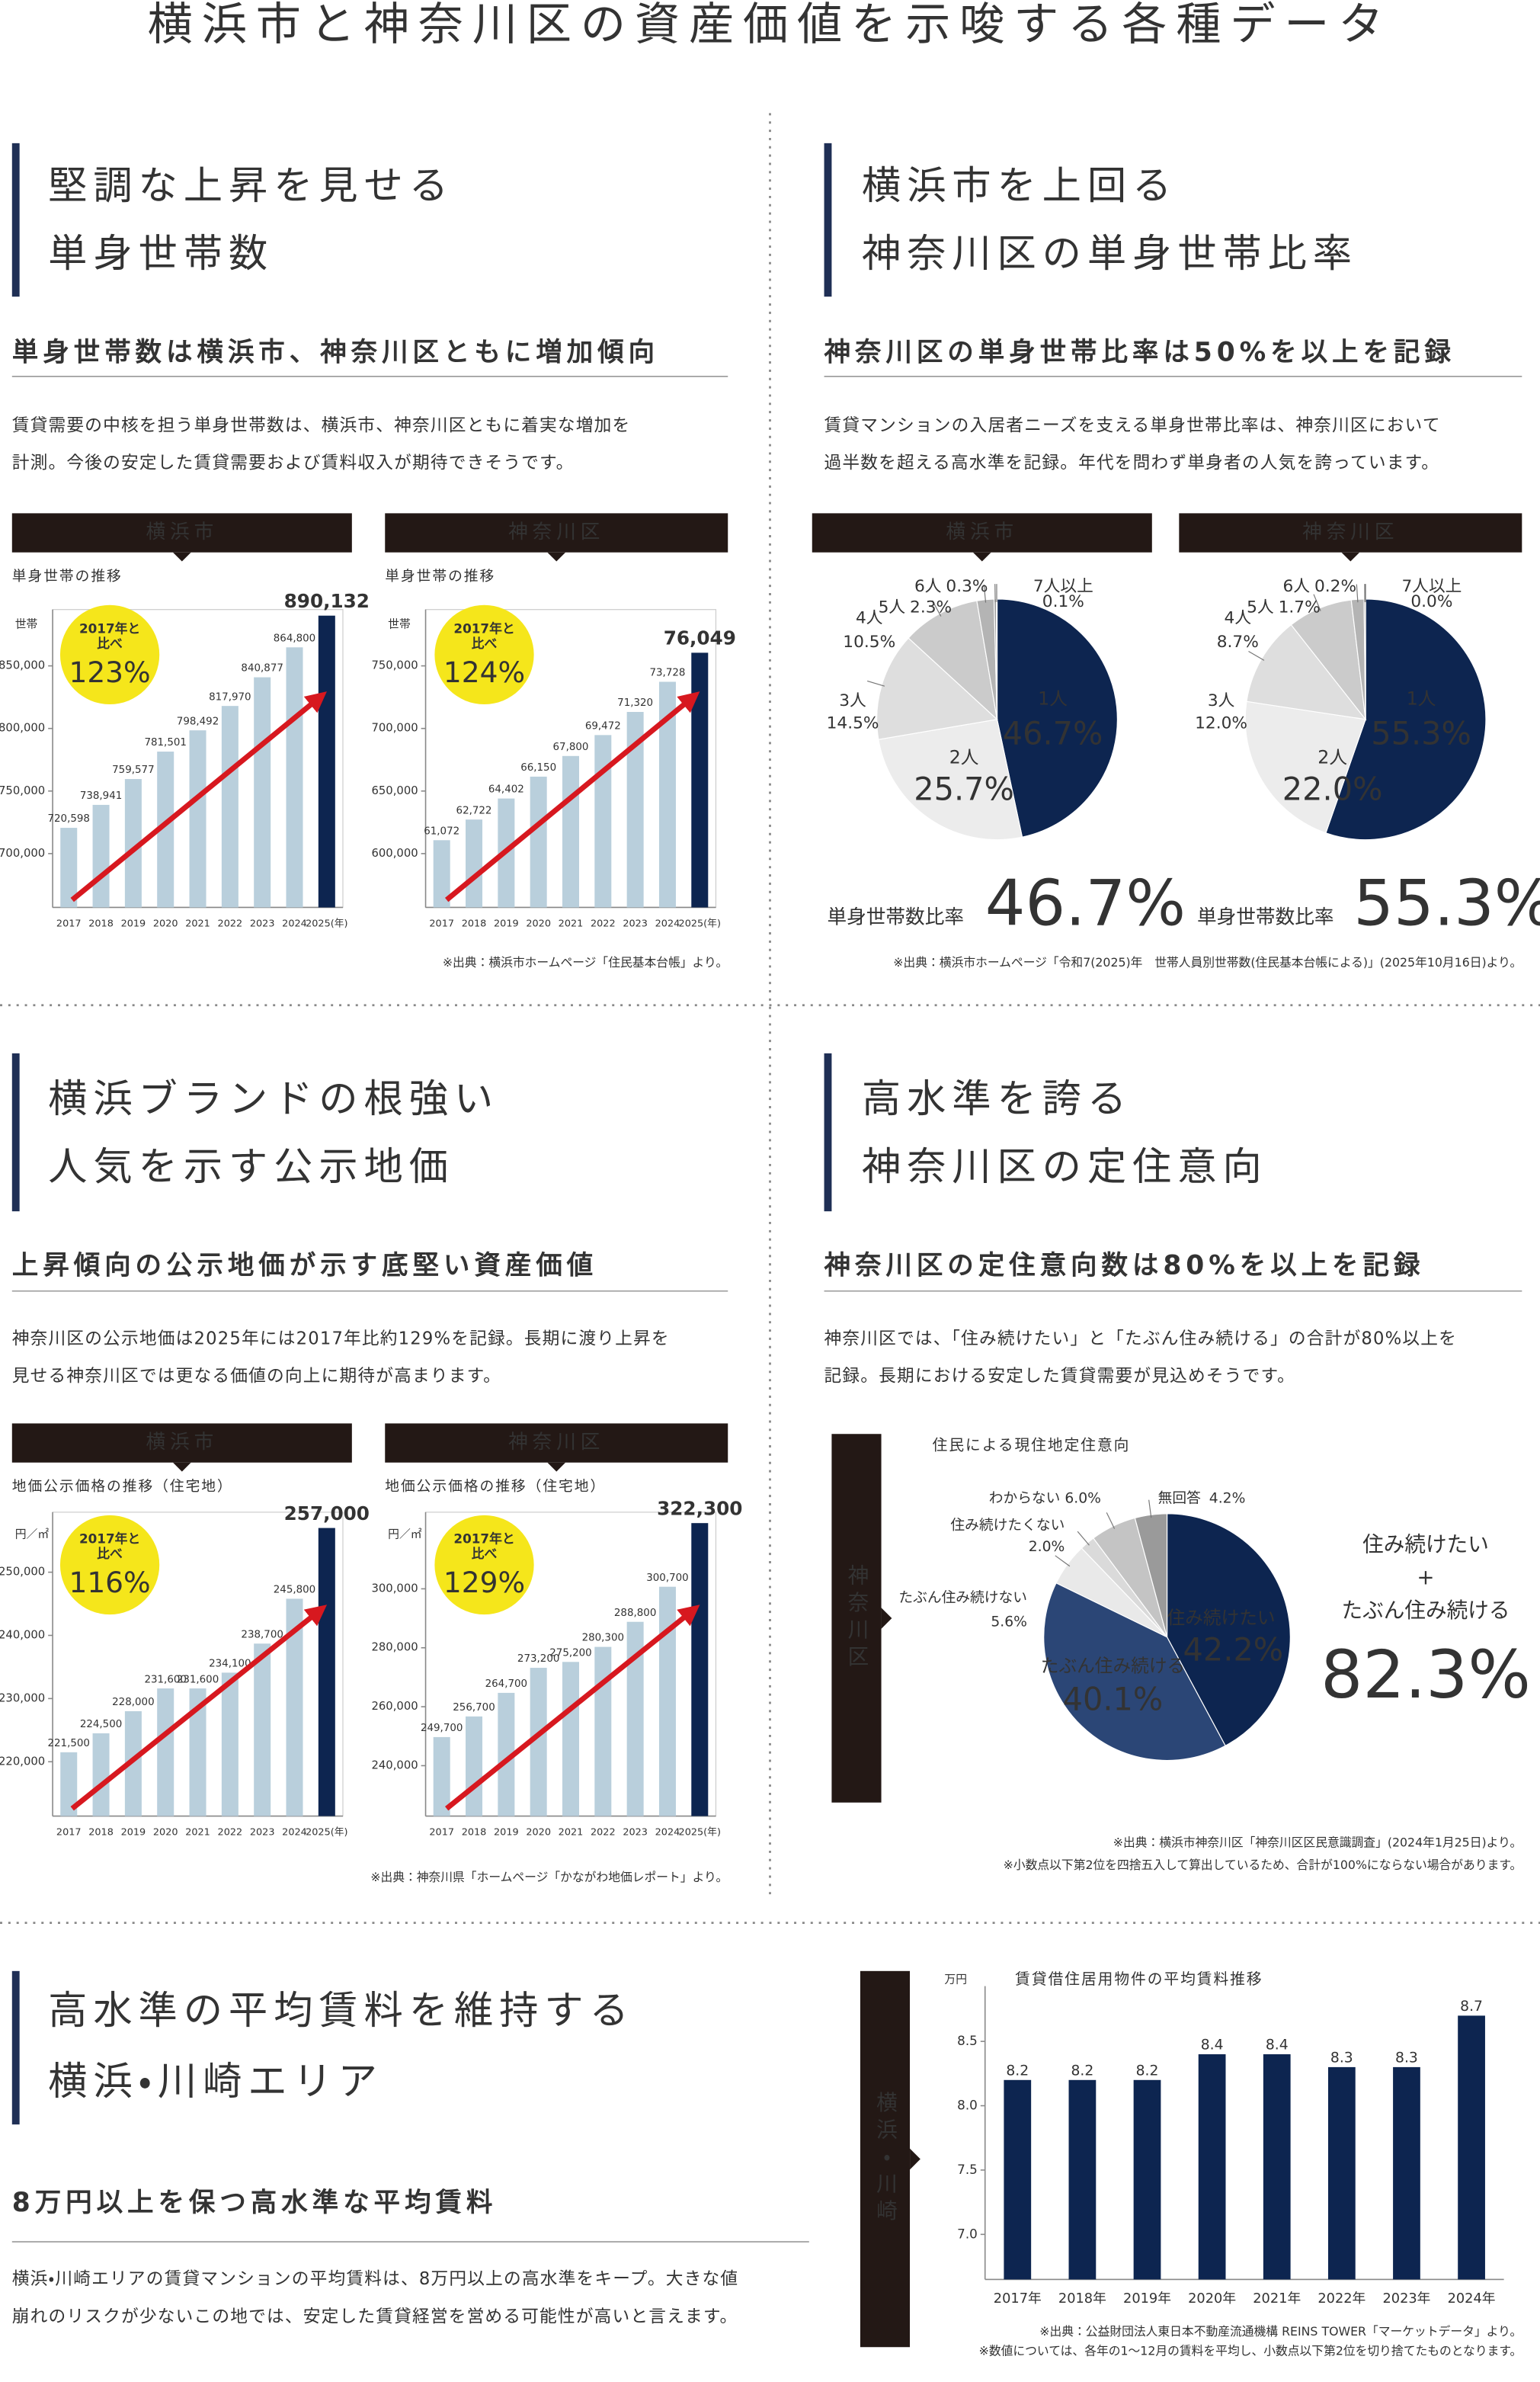  Describe the element at coordinates (538, 1659) in the screenshot. I see `value-label: 273,200` at that location.